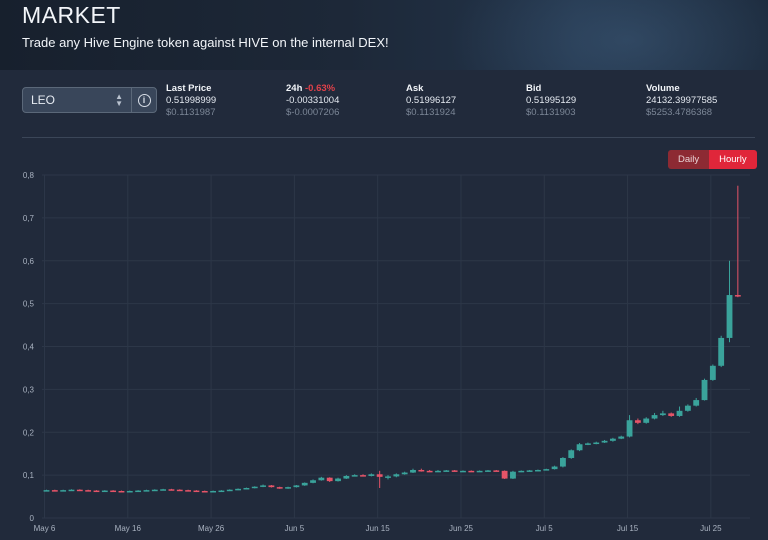  What do you see at coordinates (378, 528) in the screenshot?
I see `x-tick-label: Jun 15` at bounding box center [378, 528].